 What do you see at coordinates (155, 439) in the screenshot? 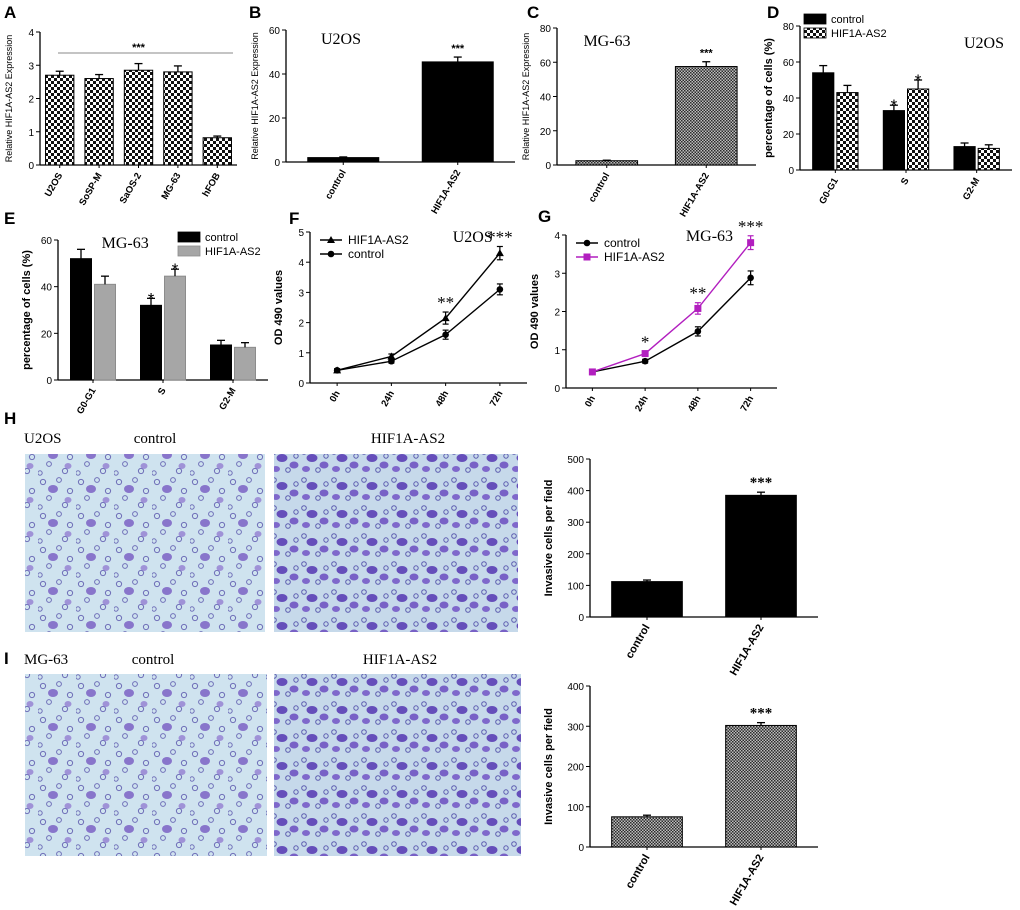
I see `micrograph-label-h-control: control` at bounding box center [155, 439].